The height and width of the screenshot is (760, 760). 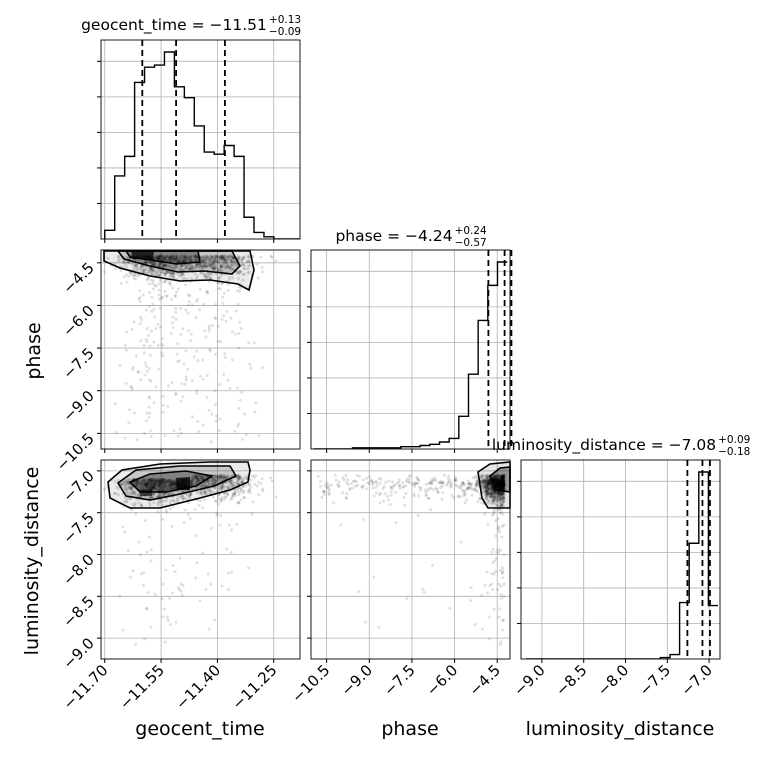 I want to click on xtick-label-luminosity_distance: −7.5, so click(x=655, y=680).